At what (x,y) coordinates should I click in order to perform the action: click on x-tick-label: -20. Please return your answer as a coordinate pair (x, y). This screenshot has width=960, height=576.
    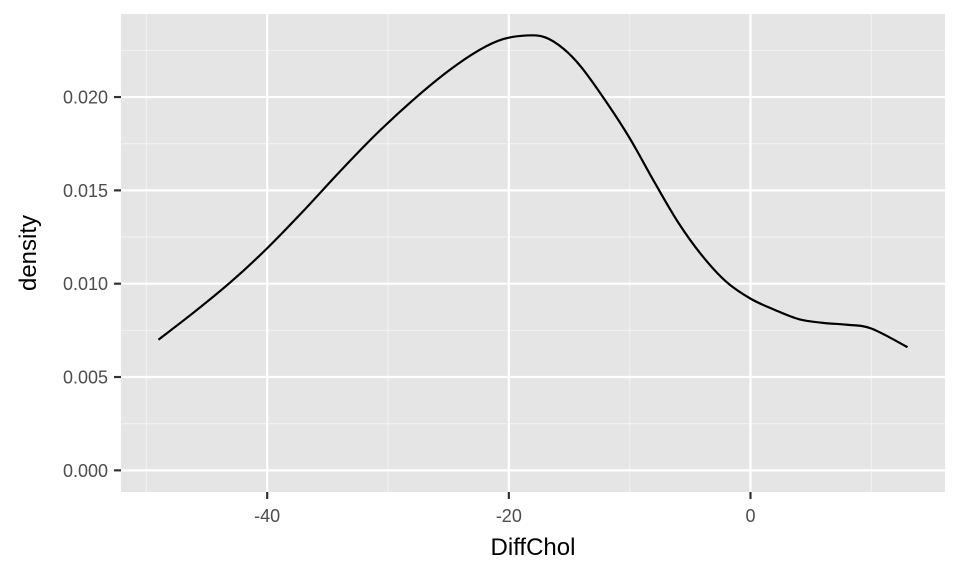
    Looking at the image, I should click on (509, 516).